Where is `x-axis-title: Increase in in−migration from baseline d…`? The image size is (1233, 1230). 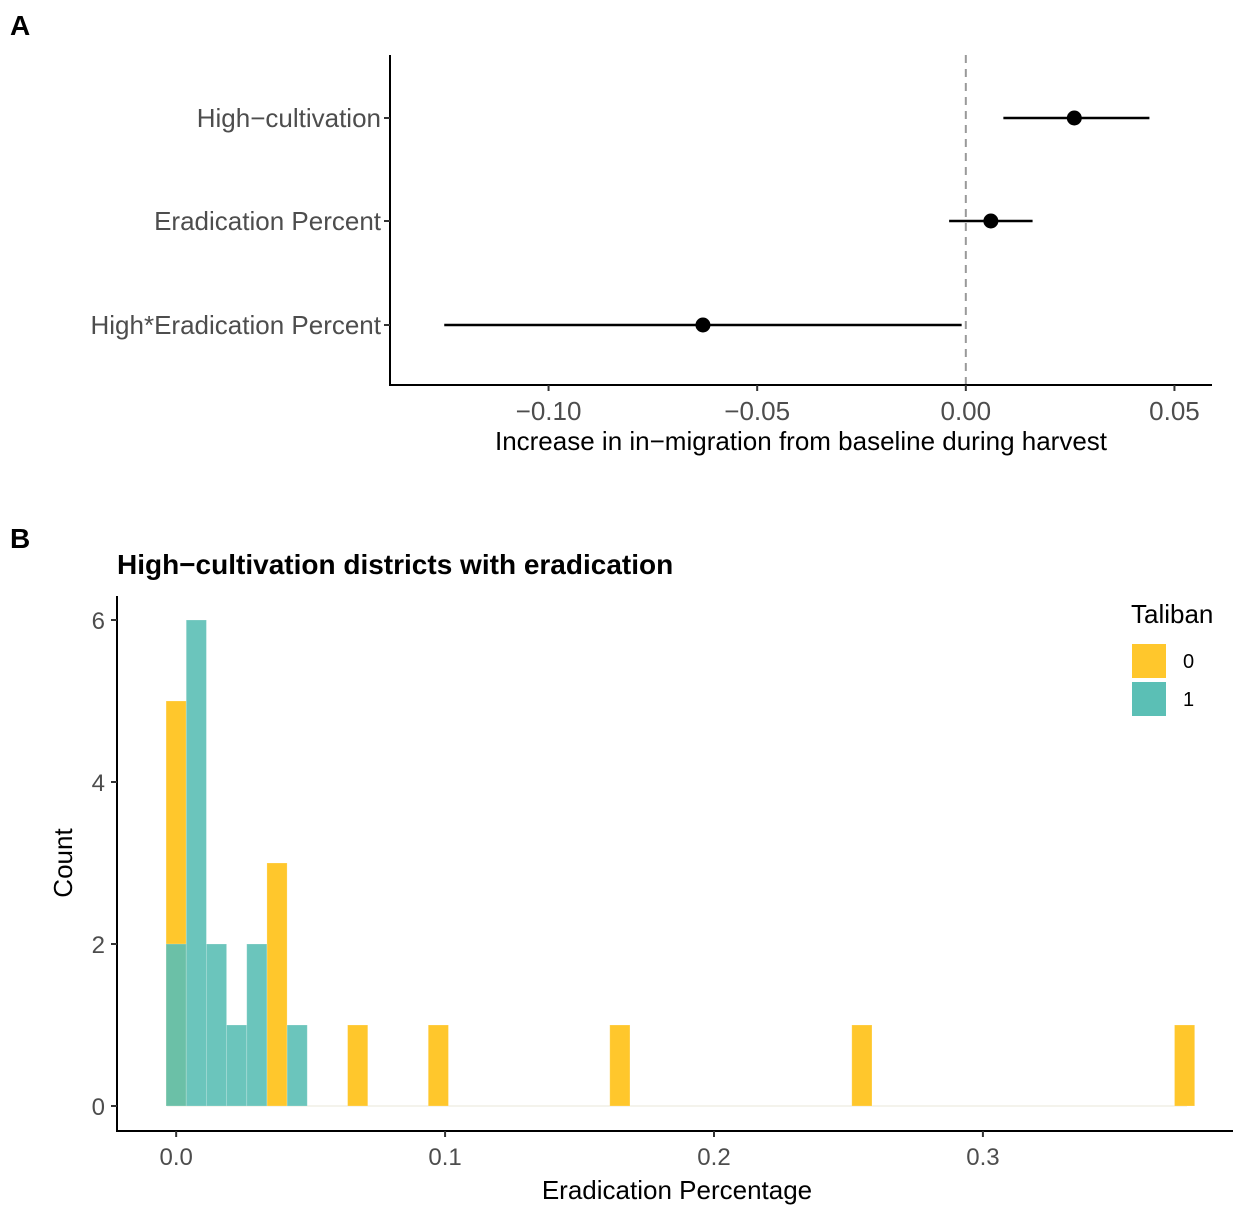 x-axis-title: Increase in in−migration from baseline d… is located at coordinates (801, 441).